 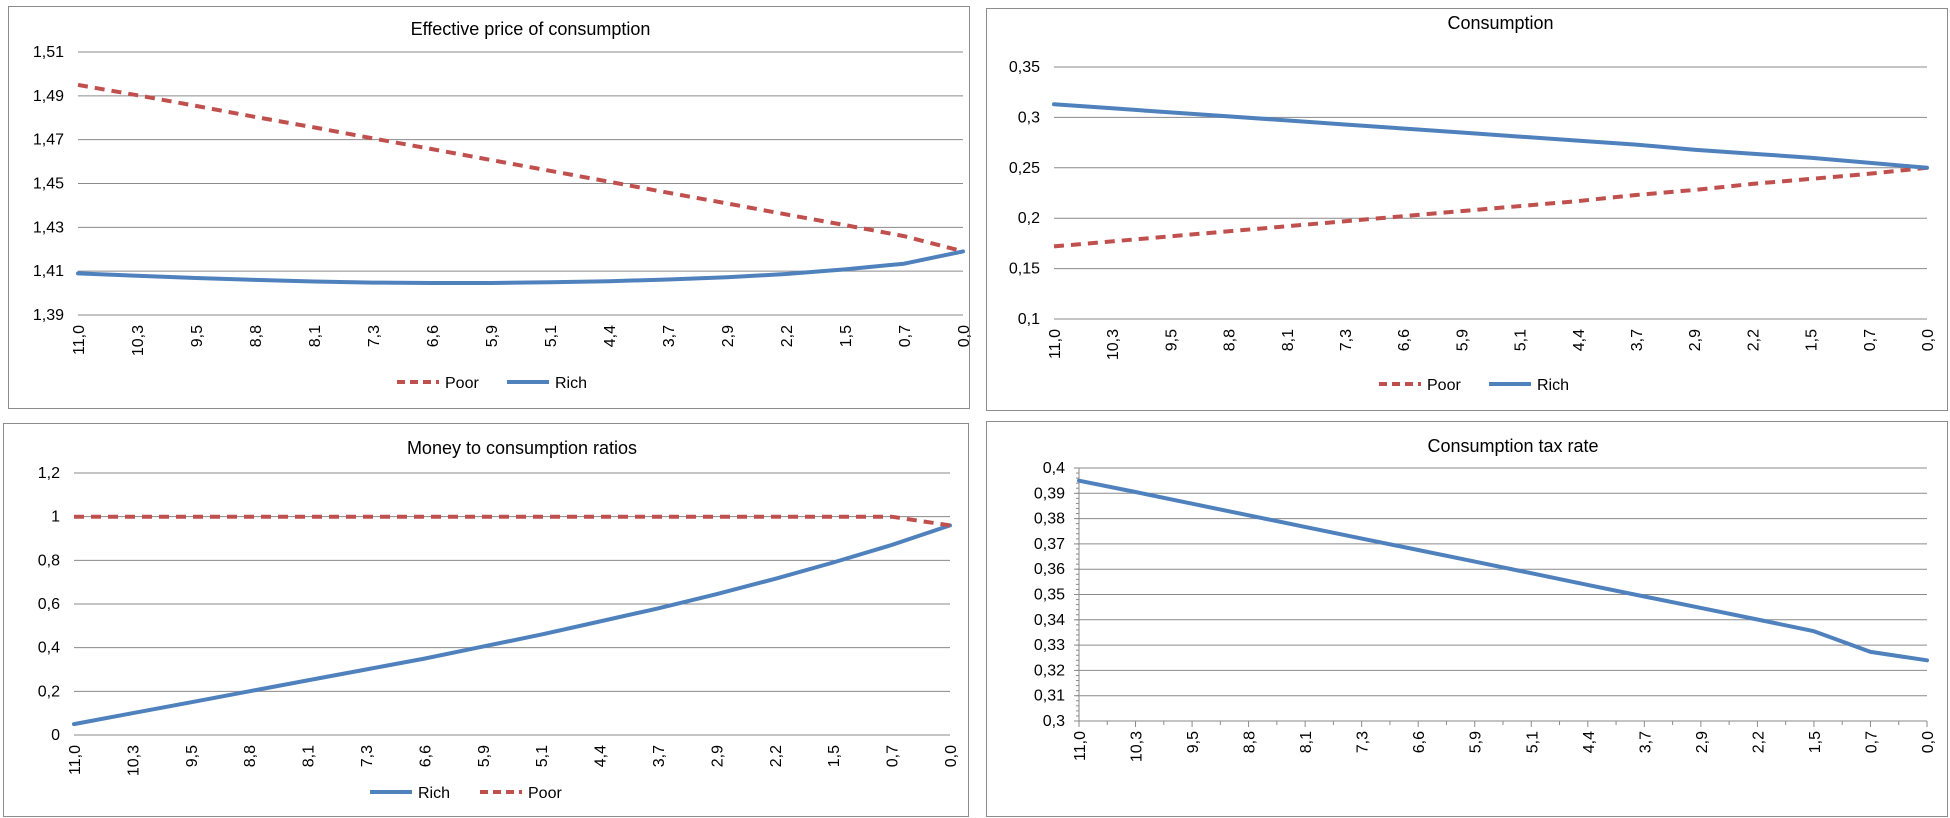 I want to click on y-tick-label: 0, so click(x=55, y=735).